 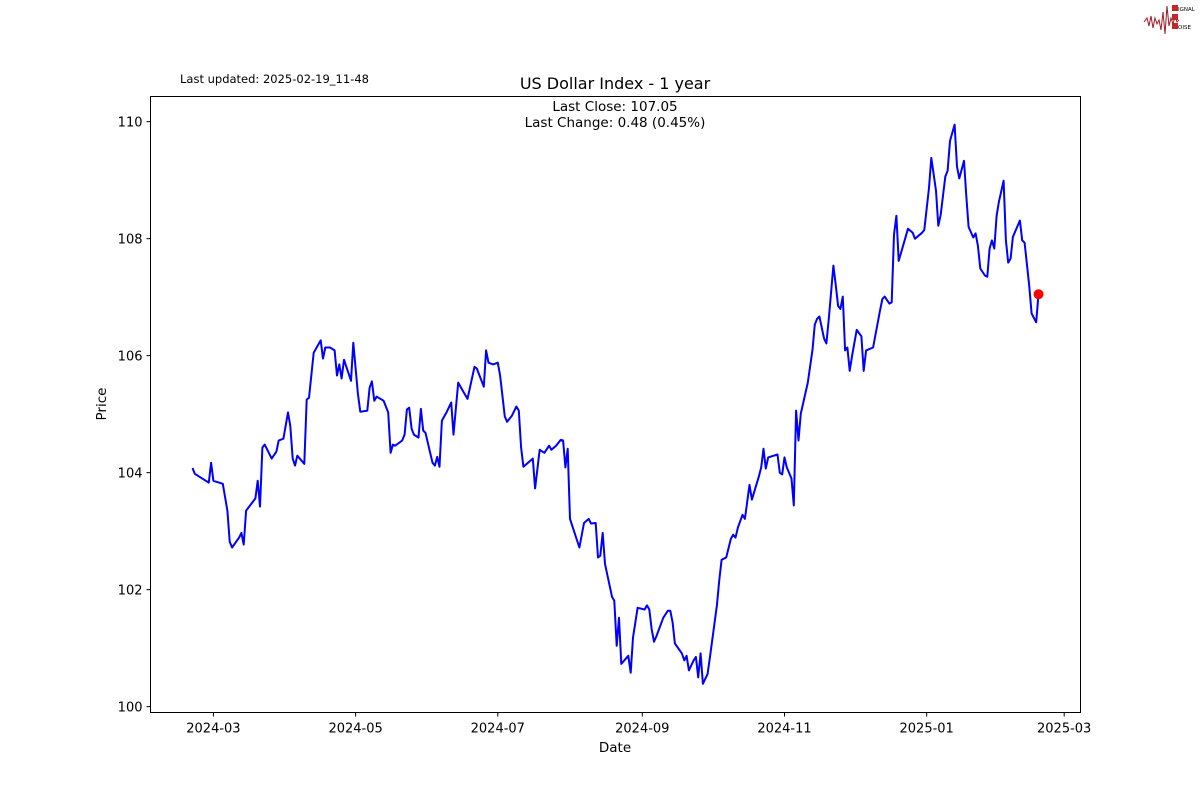 I want to click on x-tick-label: 2024-05, so click(x=355, y=729).